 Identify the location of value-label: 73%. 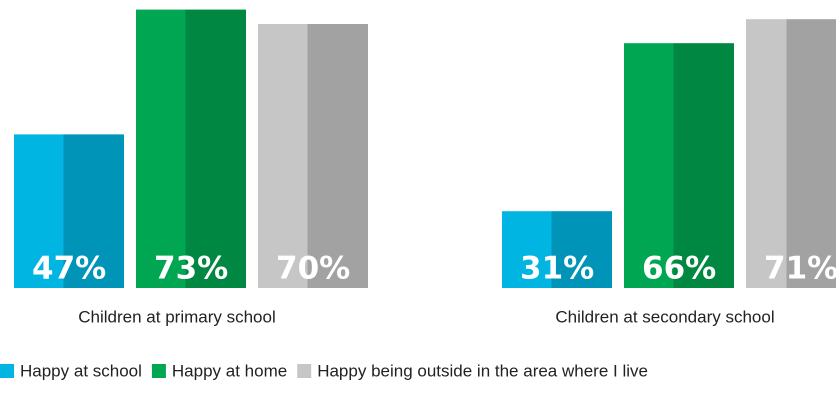
(191, 269).